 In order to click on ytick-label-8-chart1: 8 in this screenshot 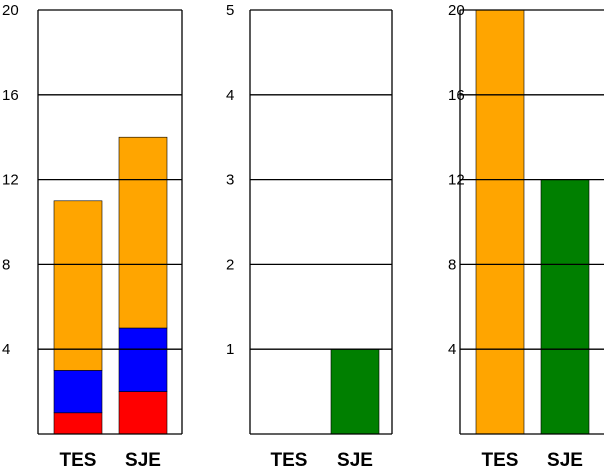, I will do `click(6, 264)`.